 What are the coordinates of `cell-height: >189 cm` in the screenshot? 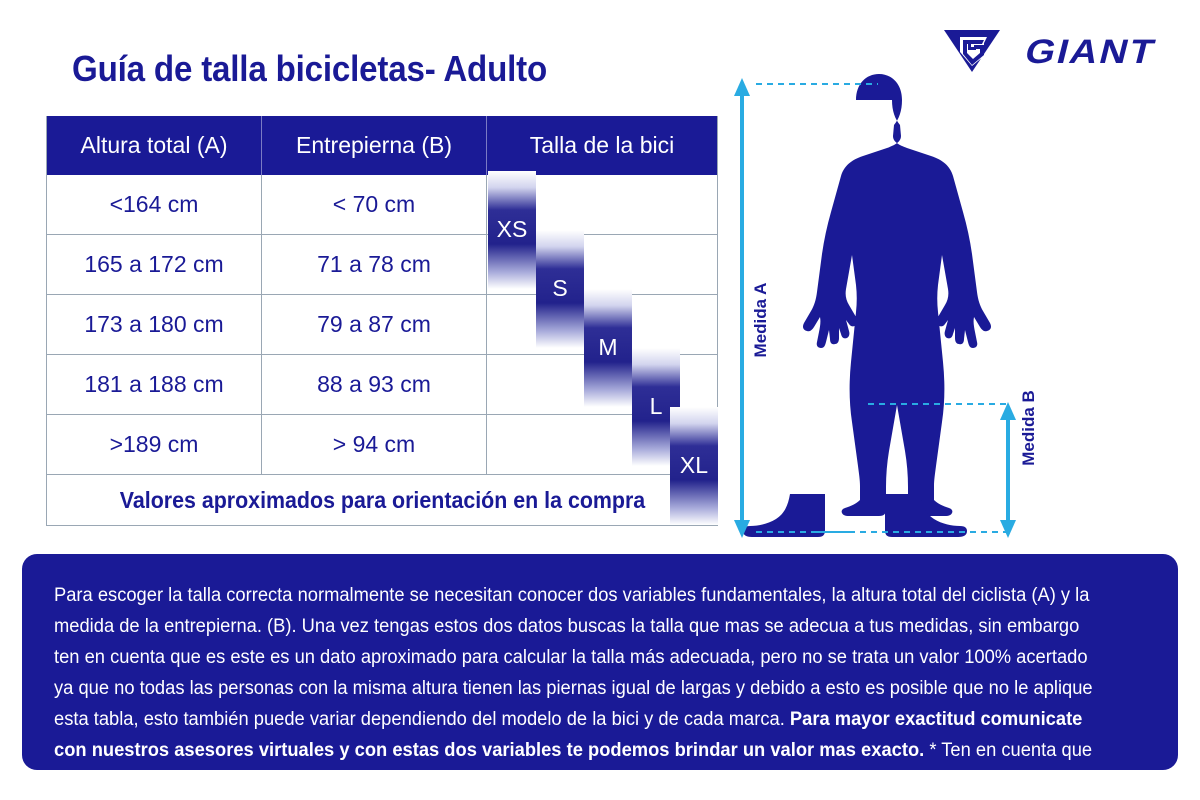 It's located at (154, 444).